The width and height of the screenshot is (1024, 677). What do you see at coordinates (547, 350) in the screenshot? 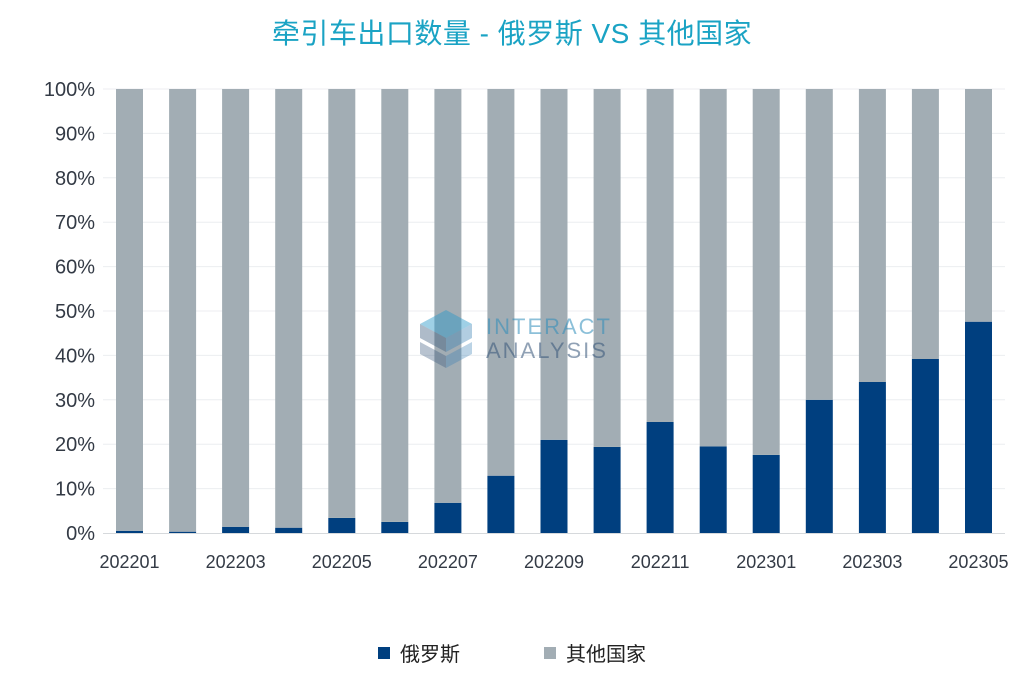
I see `watermark-line2: ANALYSIS` at bounding box center [547, 350].